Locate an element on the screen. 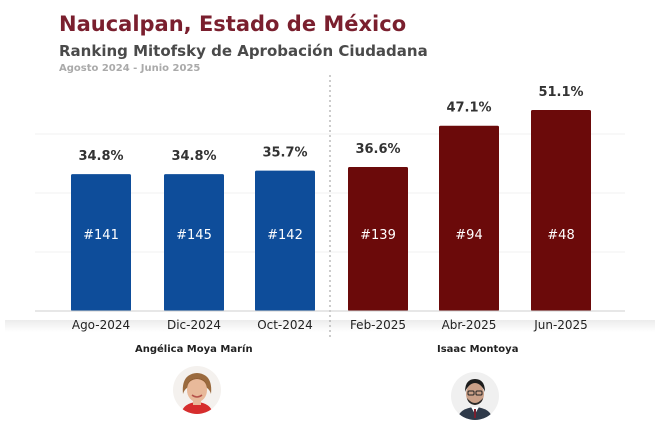 The width and height of the screenshot is (660, 437). value-label-Jun-2025: 51.1% is located at coordinates (560, 92).